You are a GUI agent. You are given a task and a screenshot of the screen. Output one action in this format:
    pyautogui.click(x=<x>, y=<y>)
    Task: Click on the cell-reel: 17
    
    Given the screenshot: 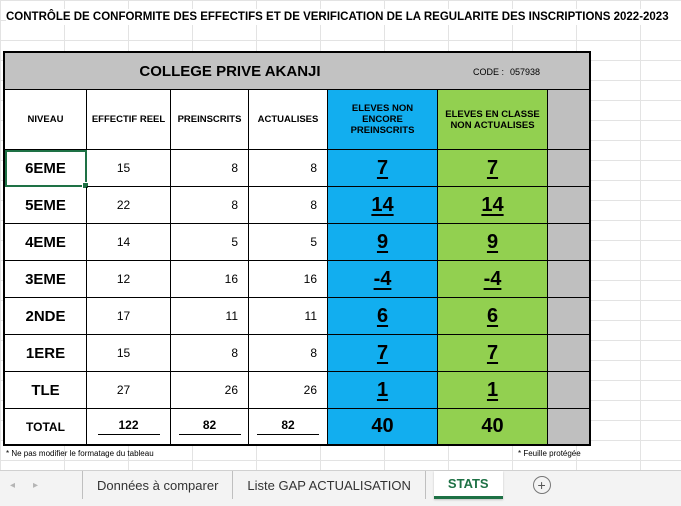 What is the action you would take?
    pyautogui.click(x=129, y=316)
    